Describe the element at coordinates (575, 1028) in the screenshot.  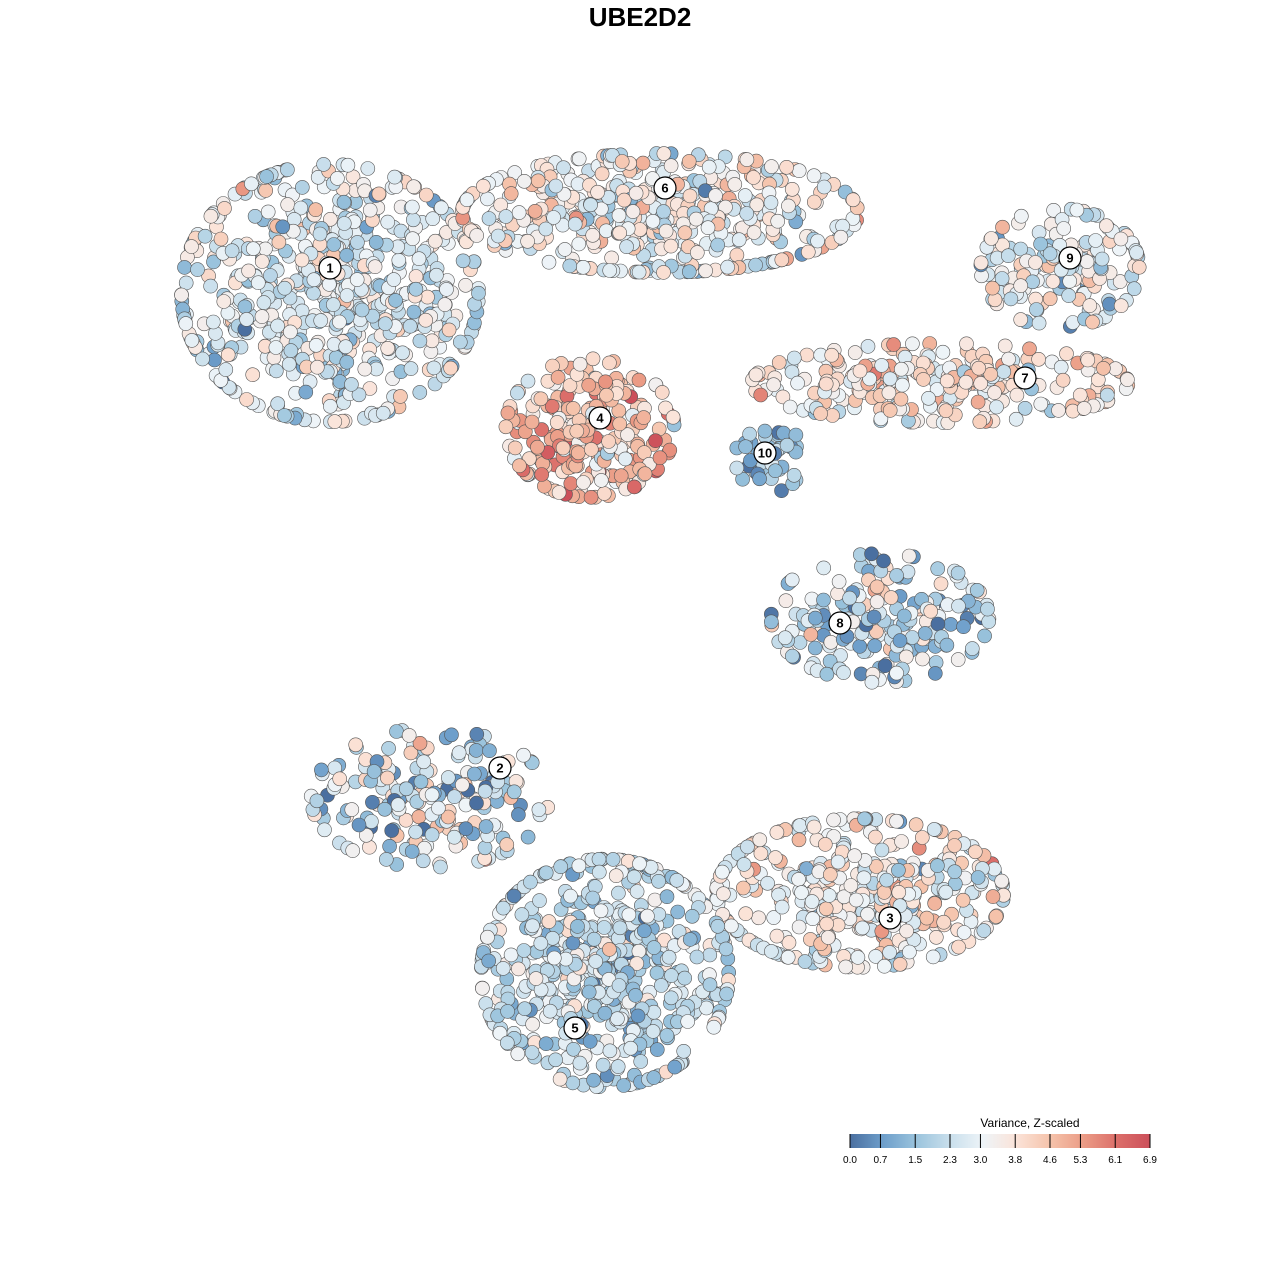
I see `cluster-label-5: 5` at that location.